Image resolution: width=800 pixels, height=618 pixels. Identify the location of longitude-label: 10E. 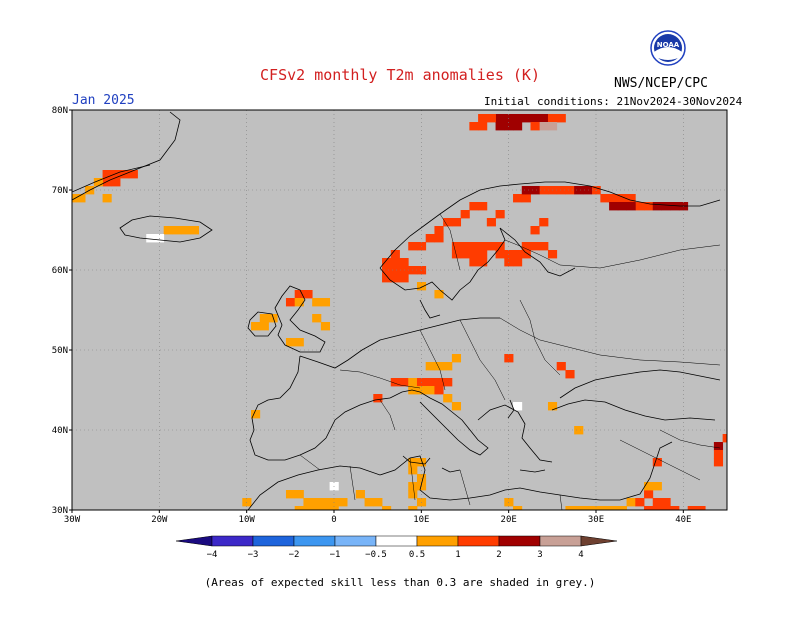
(421, 520).